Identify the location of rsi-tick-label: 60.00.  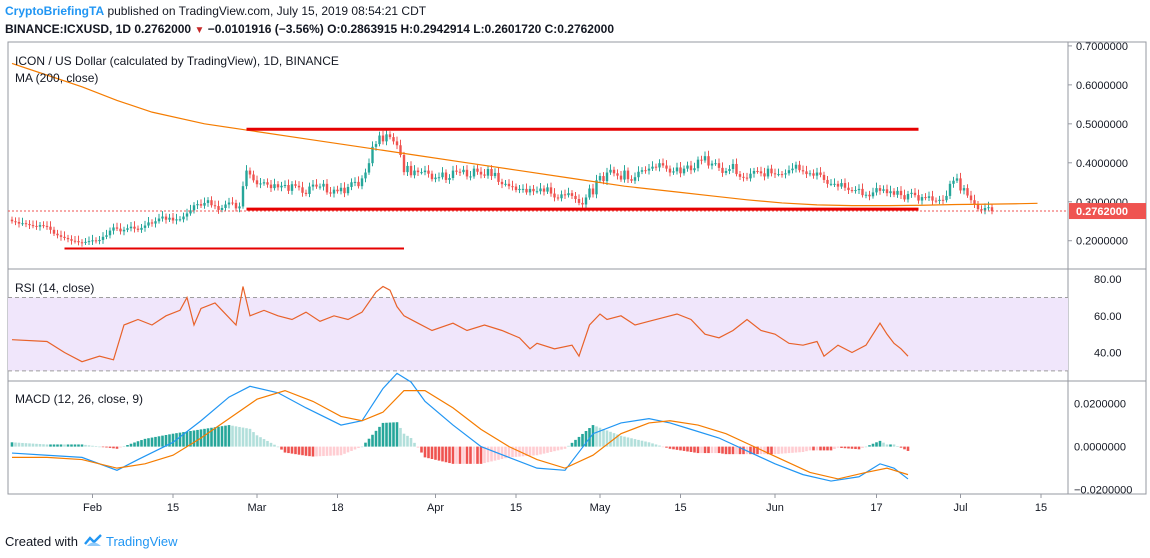
(1108, 317).